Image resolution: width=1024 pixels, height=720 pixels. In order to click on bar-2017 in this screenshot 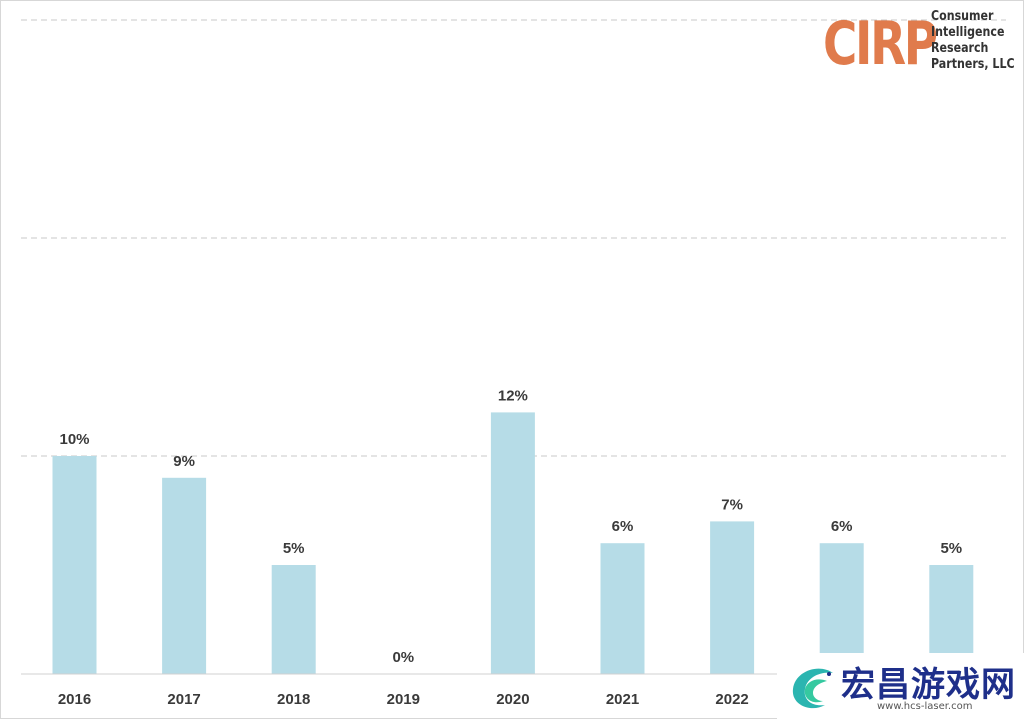, I will do `click(184, 575)`.